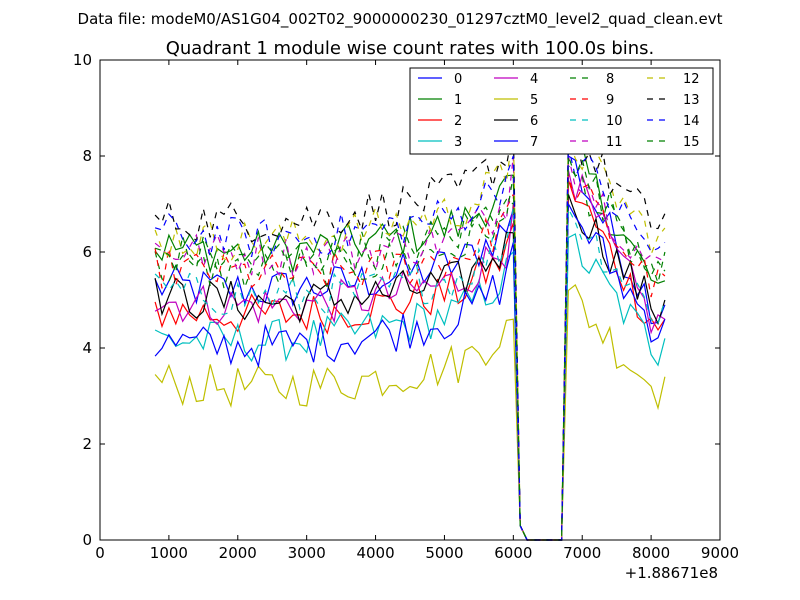  Describe the element at coordinates (610, 79) in the screenshot. I see `legend-label-8: 8` at that location.